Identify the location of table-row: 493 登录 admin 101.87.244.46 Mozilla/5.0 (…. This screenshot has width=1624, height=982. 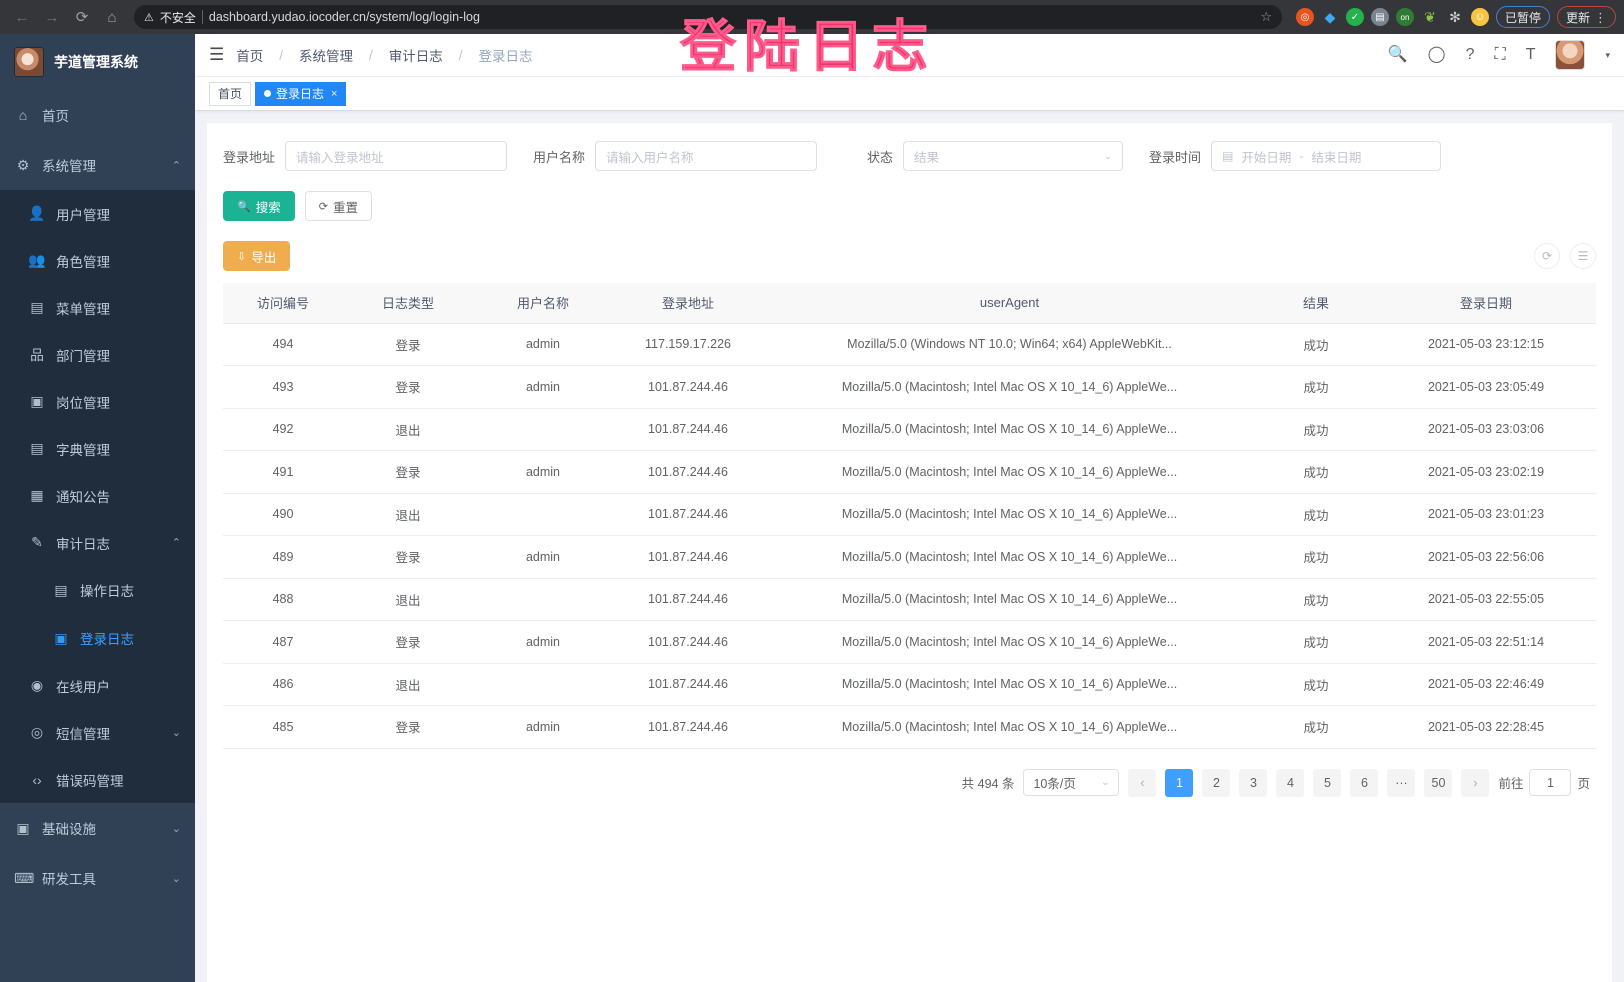
(909, 387).